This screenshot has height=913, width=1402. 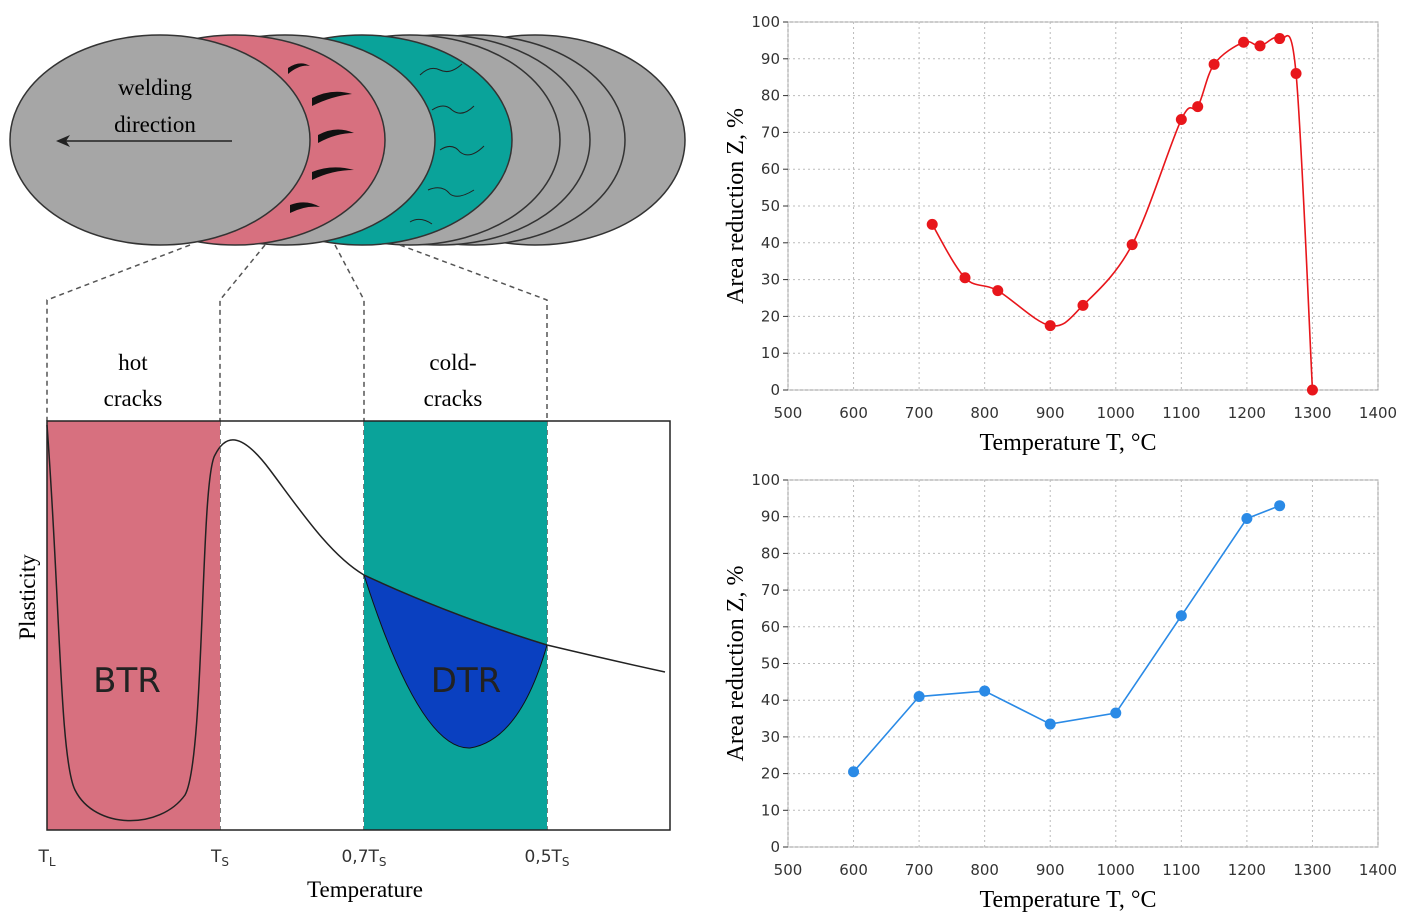 What do you see at coordinates (1066, 638) in the screenshot?
I see `series-line` at bounding box center [1066, 638].